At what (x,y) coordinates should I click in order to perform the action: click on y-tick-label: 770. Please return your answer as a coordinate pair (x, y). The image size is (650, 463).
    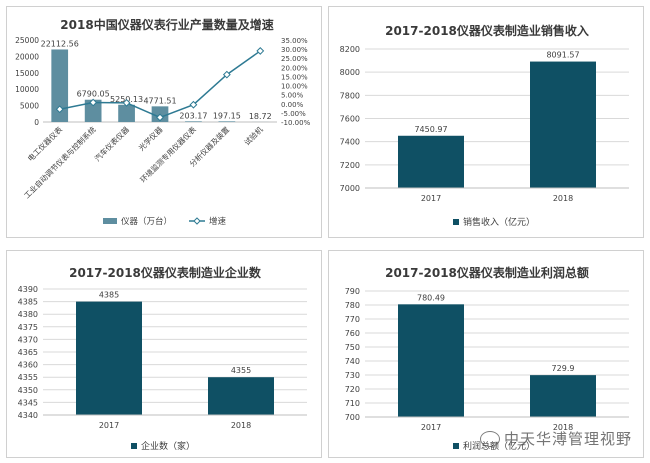
    Looking at the image, I should click on (352, 319).